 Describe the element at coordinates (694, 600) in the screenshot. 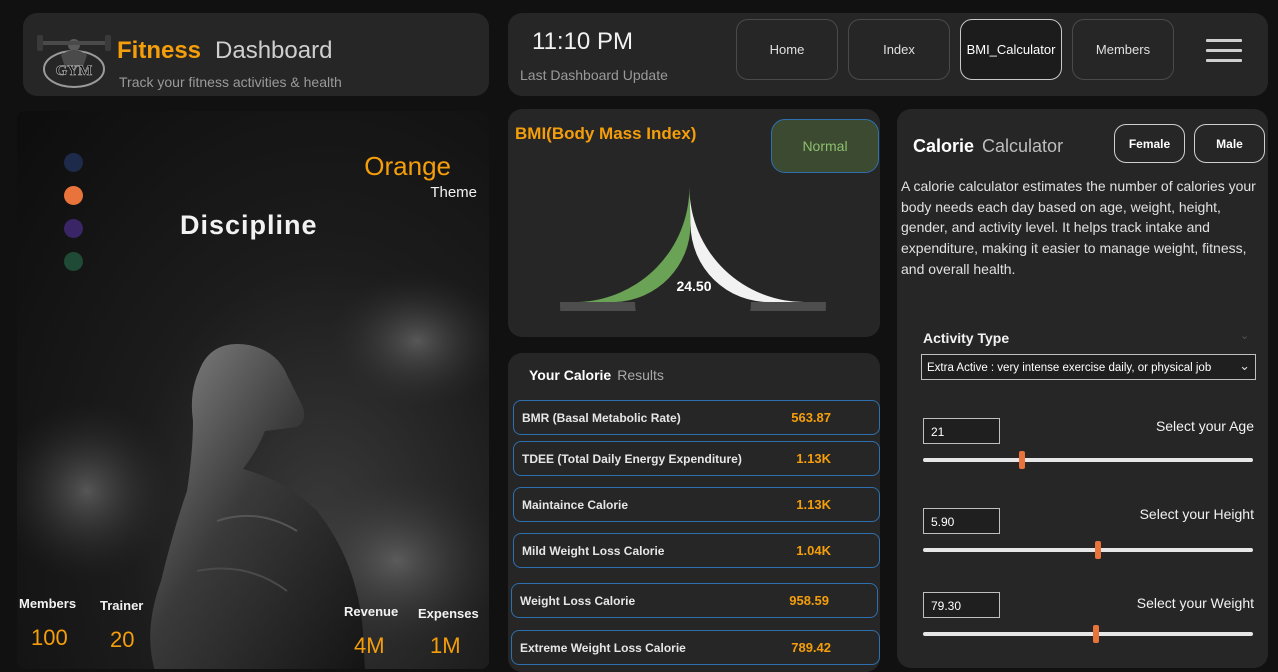

I see `result-row-weight-loss: Weight Loss Calorie 958.59` at that location.